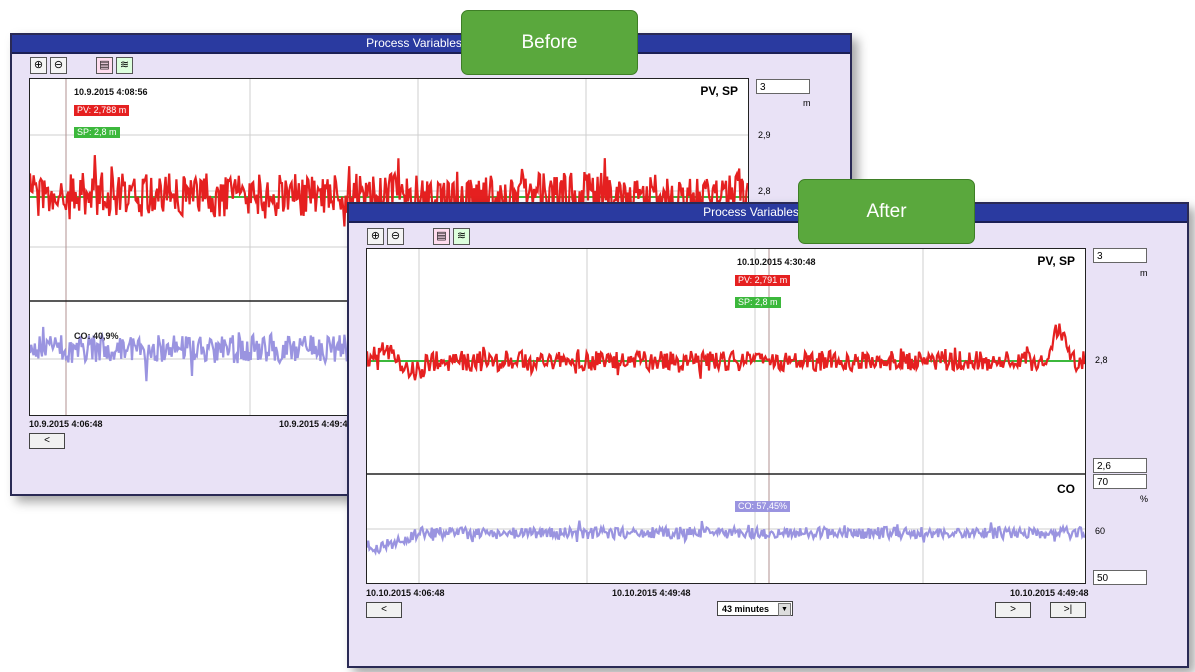 The height and width of the screenshot is (672, 1195). I want to click on span-select: 43 minutes ▼, so click(755, 608).